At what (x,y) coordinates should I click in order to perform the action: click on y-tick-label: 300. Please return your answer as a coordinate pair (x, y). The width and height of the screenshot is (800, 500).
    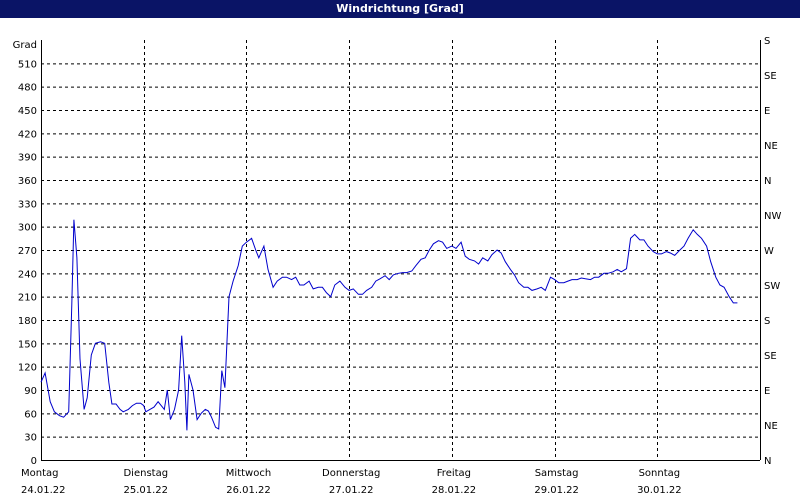
    Looking at the image, I should click on (27, 228).